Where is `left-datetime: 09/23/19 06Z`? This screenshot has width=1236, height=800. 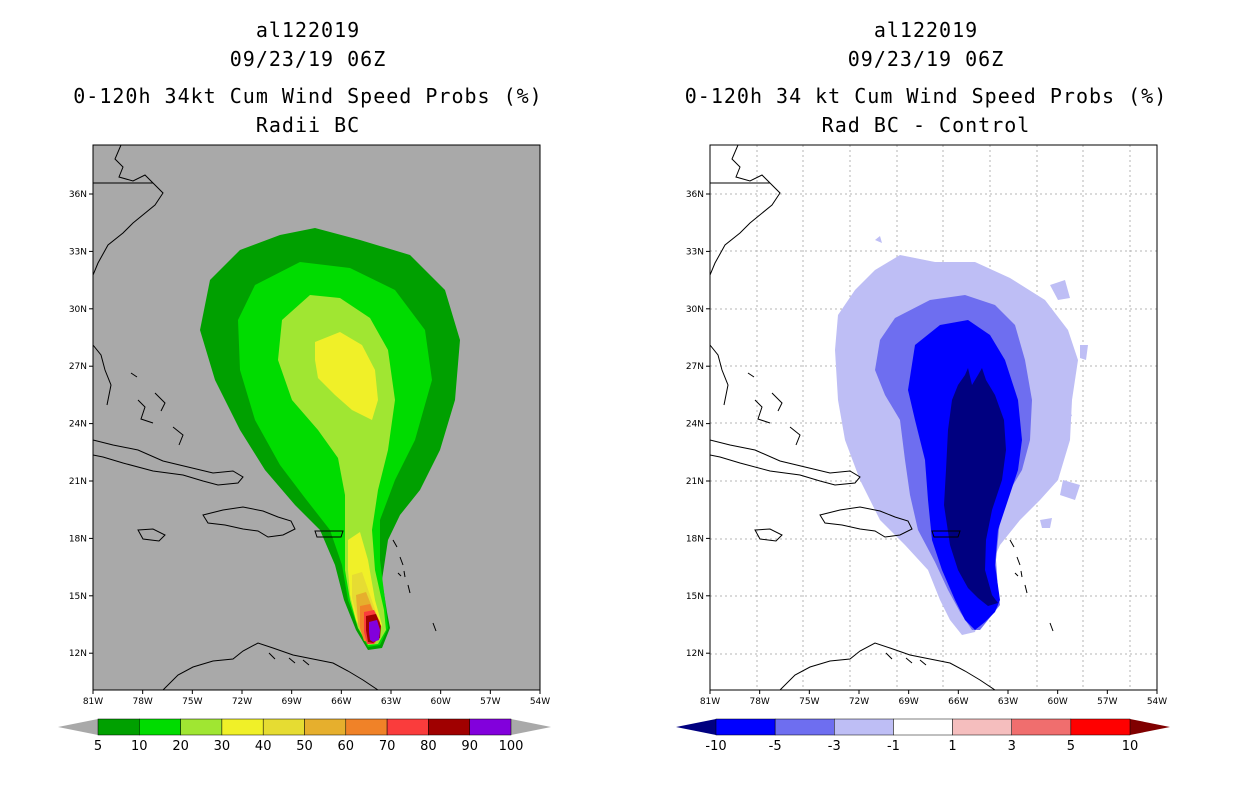
left-datetime: 09/23/19 06Z is located at coordinates (308, 59).